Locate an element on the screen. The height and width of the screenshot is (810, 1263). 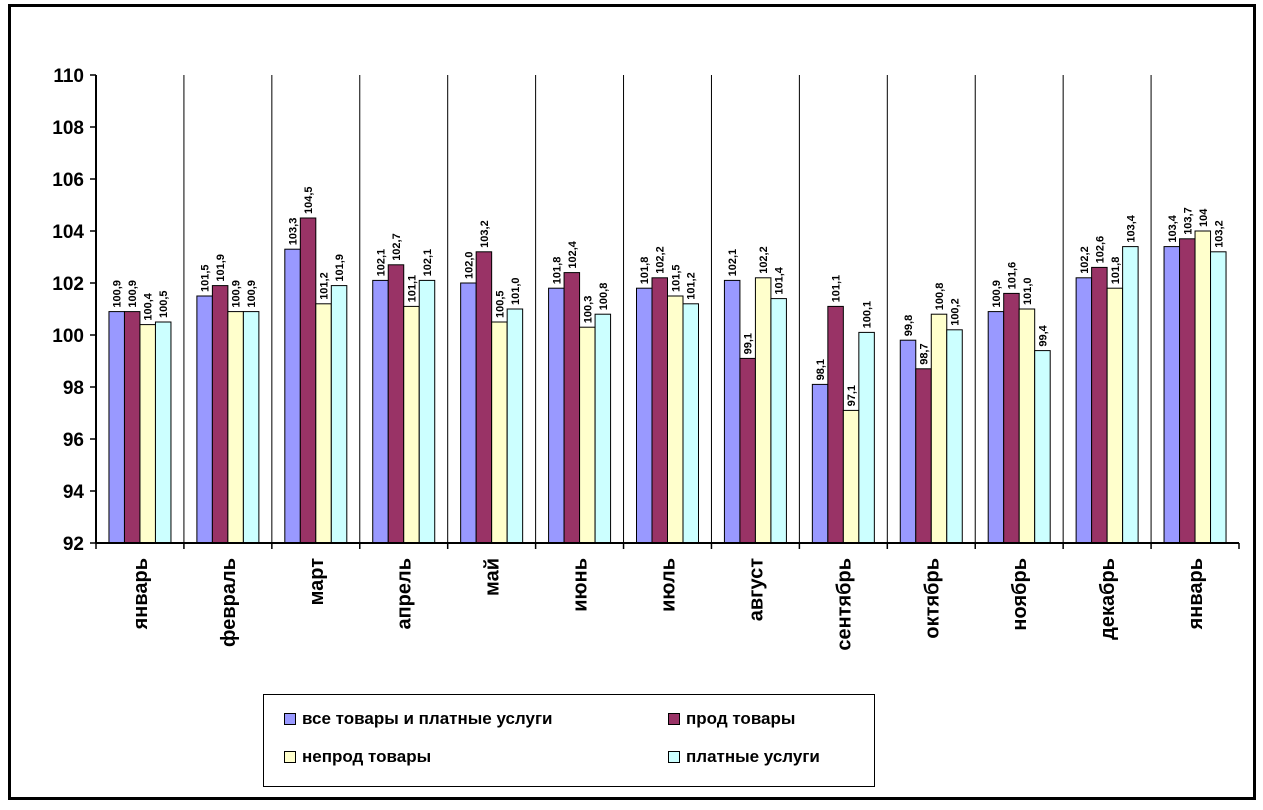
bar-data-label: 101,1 is located at coordinates (837, 289).